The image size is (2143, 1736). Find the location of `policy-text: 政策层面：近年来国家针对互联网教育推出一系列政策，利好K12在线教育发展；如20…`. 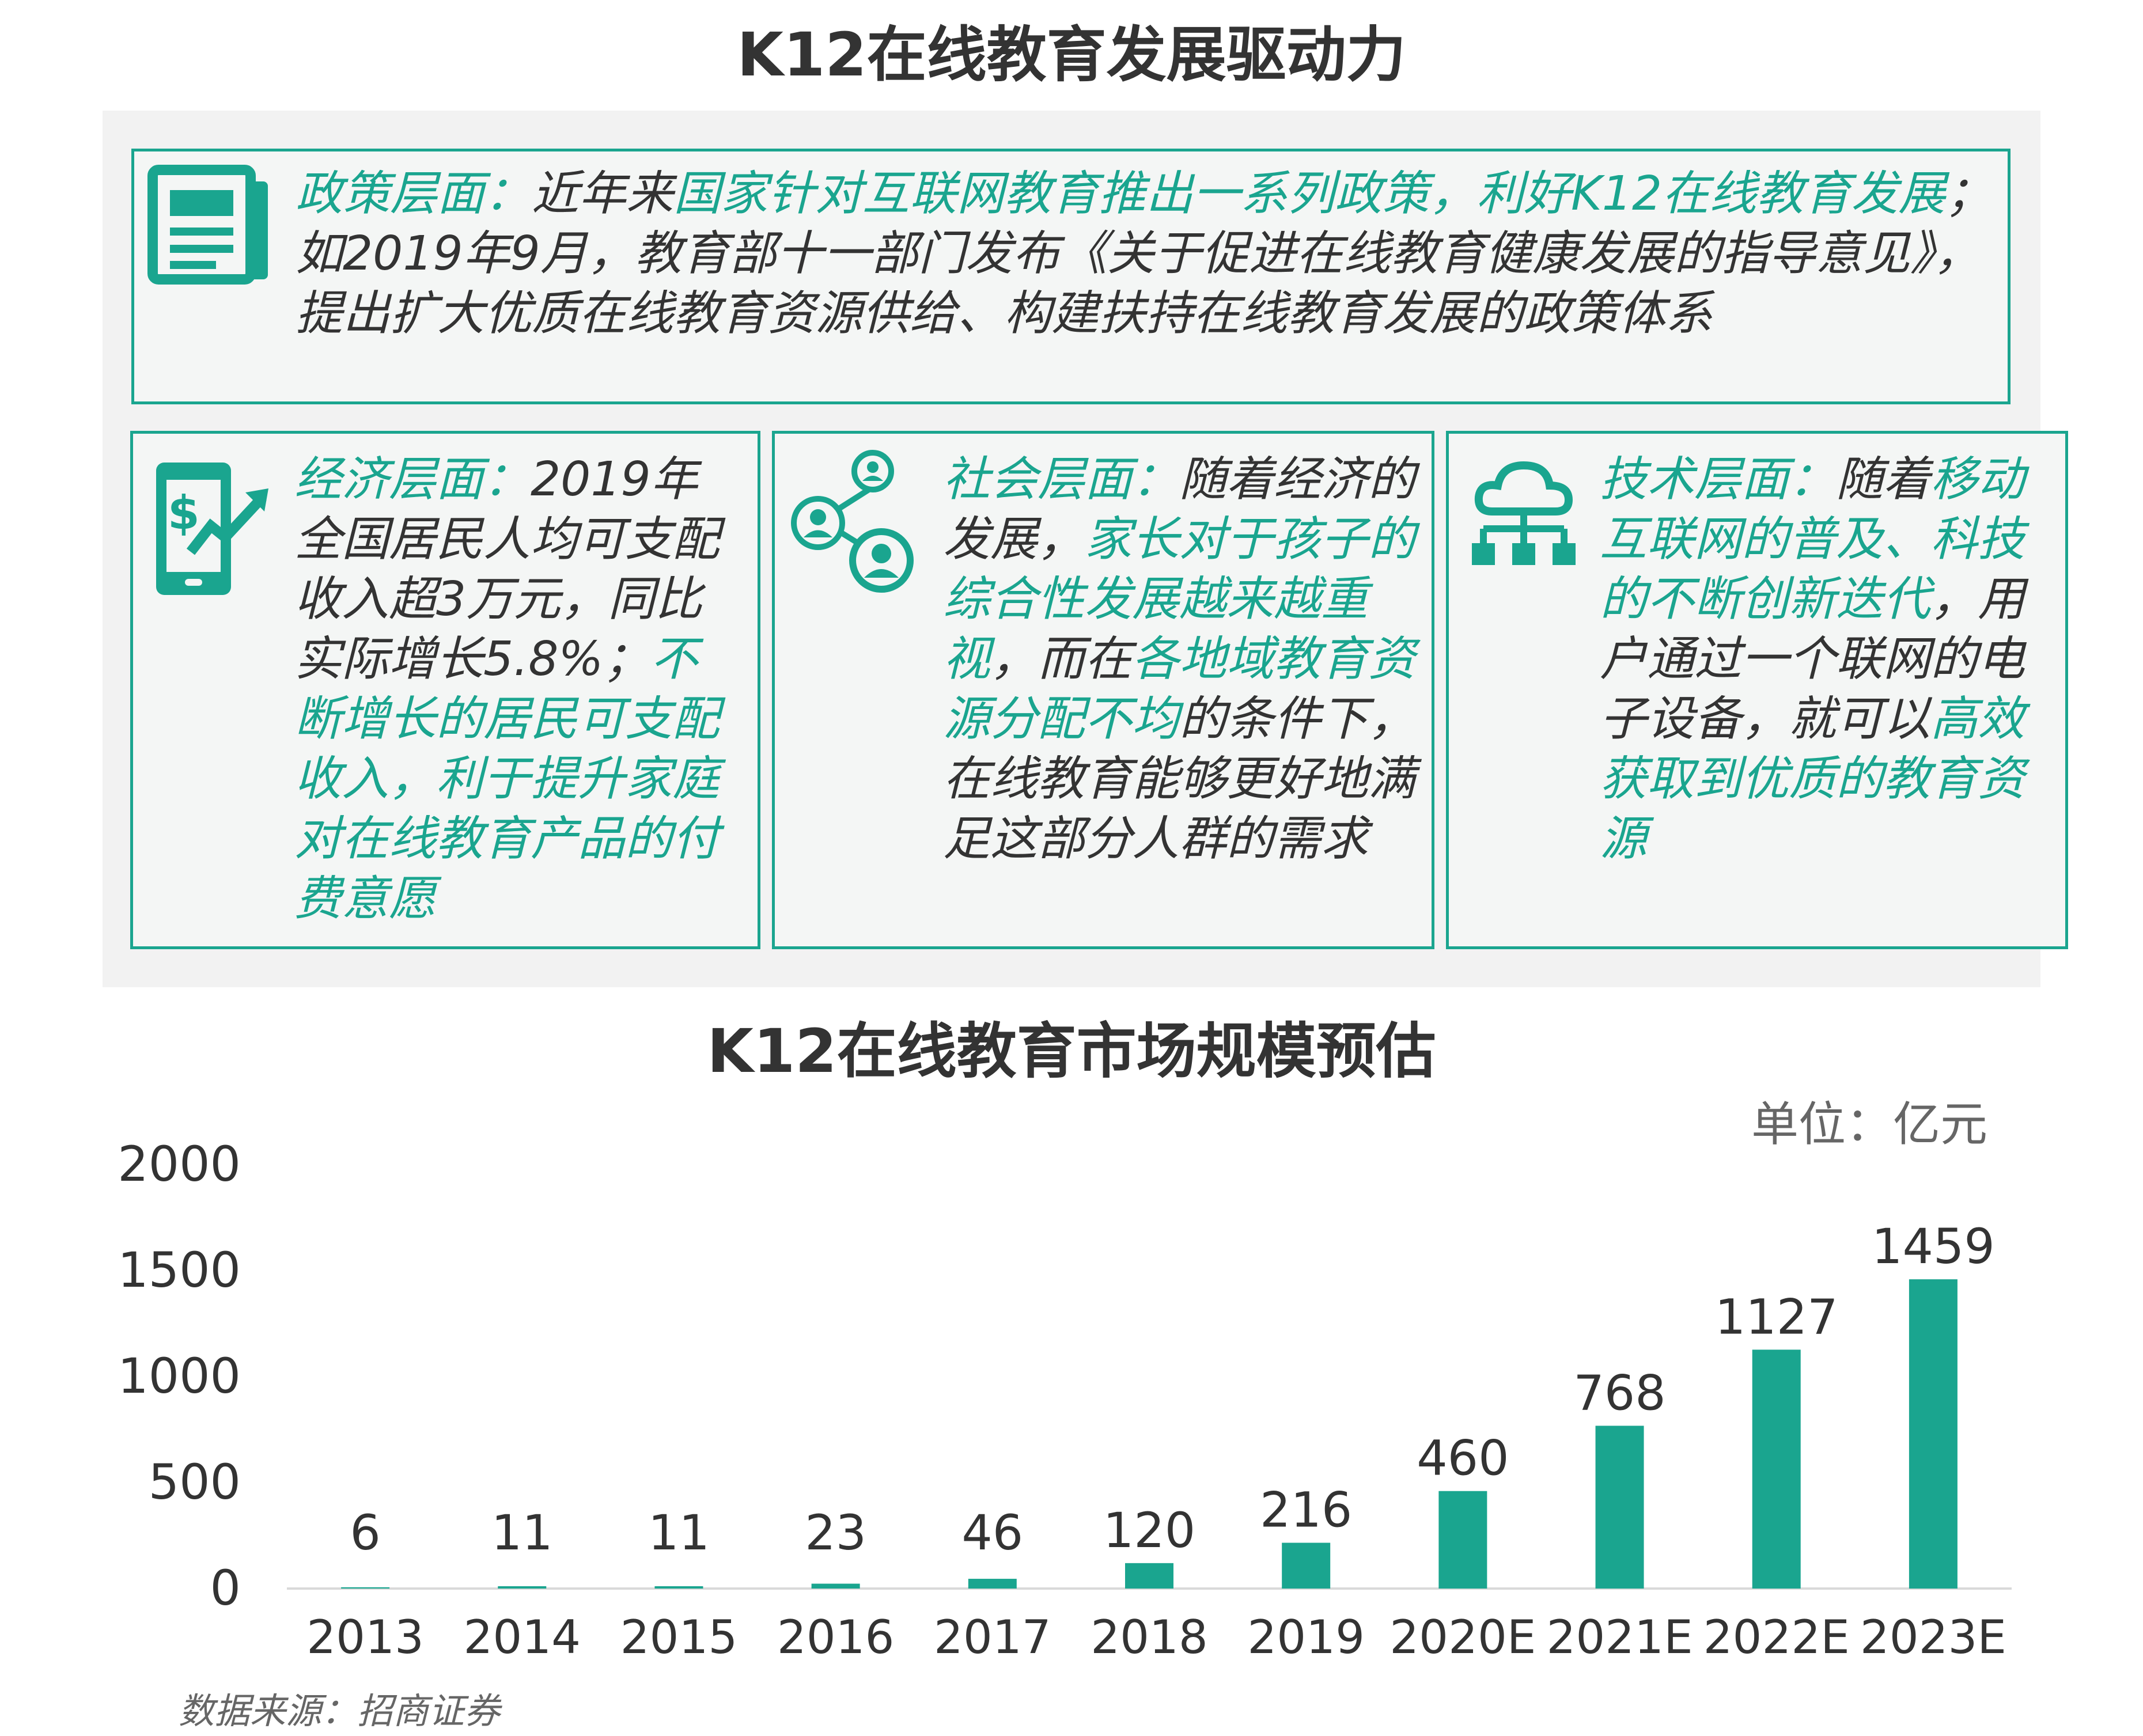

policy-text: 政策层面：近年来国家针对互联网教育推出一系列政策，利好K12在线教育发展；如20… is located at coordinates (1148, 254).